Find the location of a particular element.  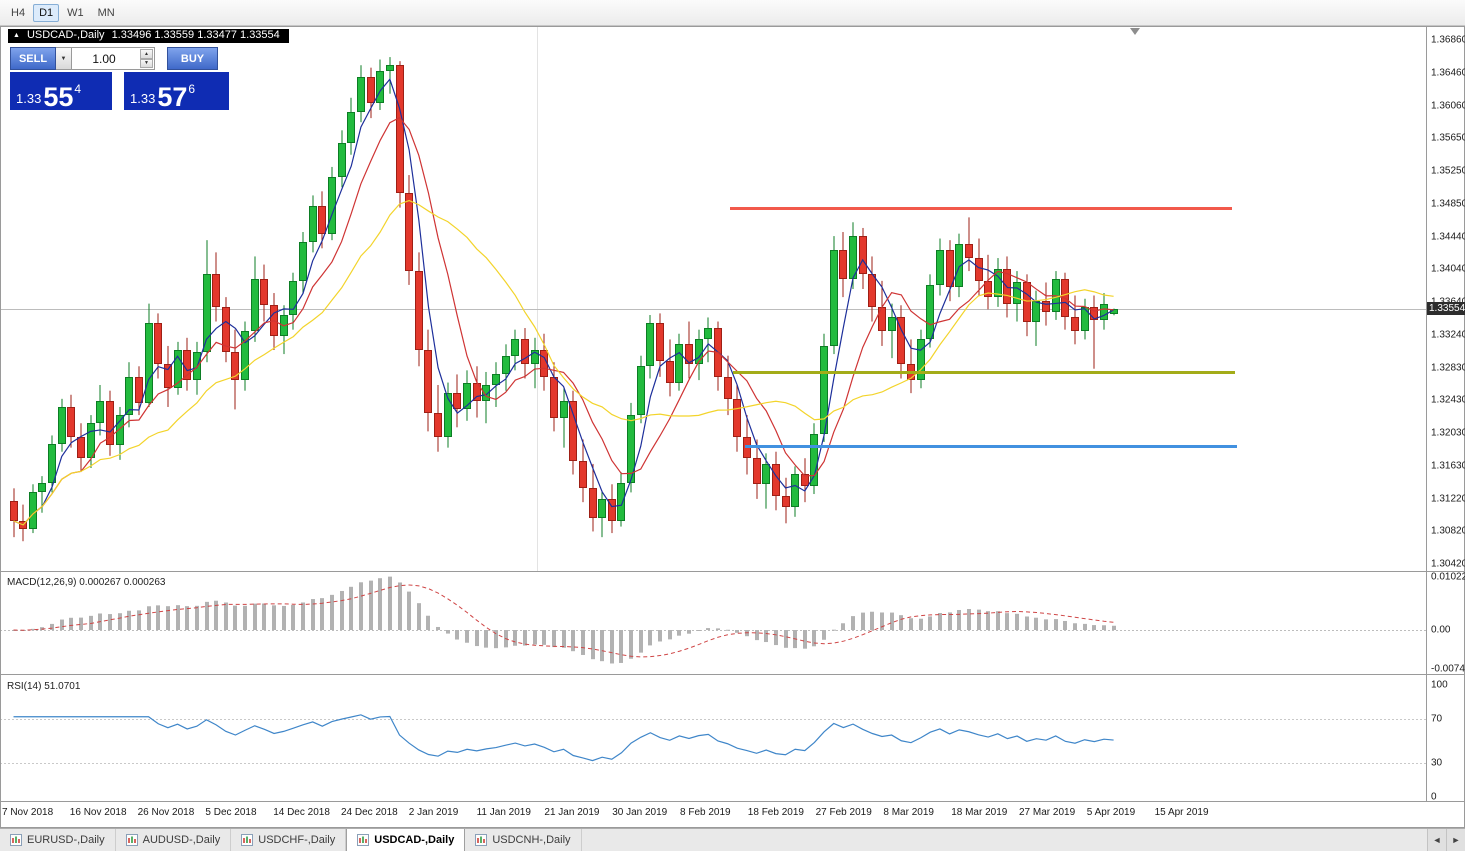

timeframe-button-mn: MN is located at coordinates (106, 13).